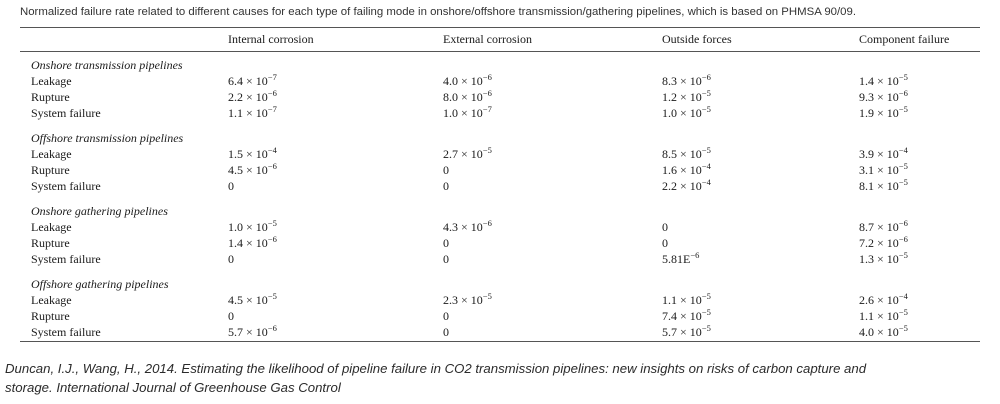 The height and width of the screenshot is (404, 1000). Describe the element at coordinates (335, 243) in the screenshot. I see `value-cell: 1.4 × 10−6` at that location.